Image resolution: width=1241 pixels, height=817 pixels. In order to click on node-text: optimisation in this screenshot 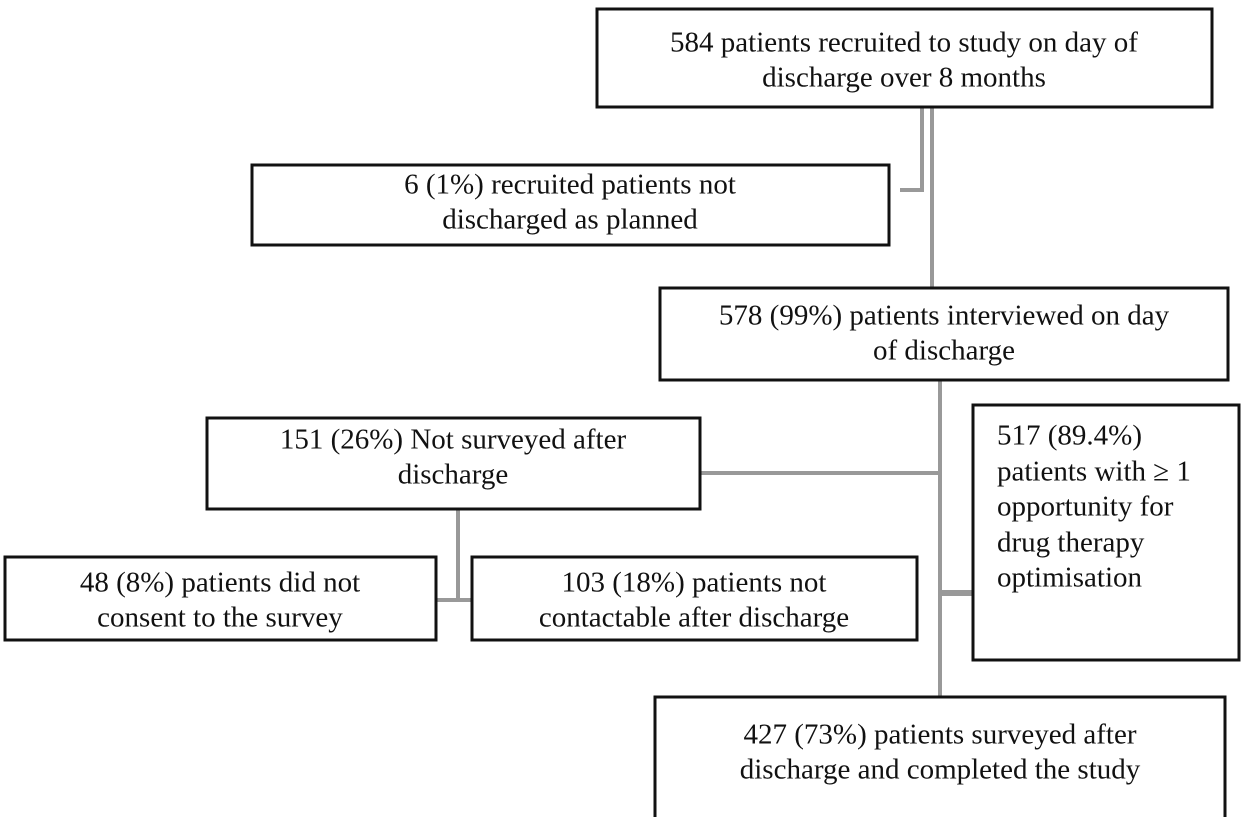, I will do `click(1070, 578)`.